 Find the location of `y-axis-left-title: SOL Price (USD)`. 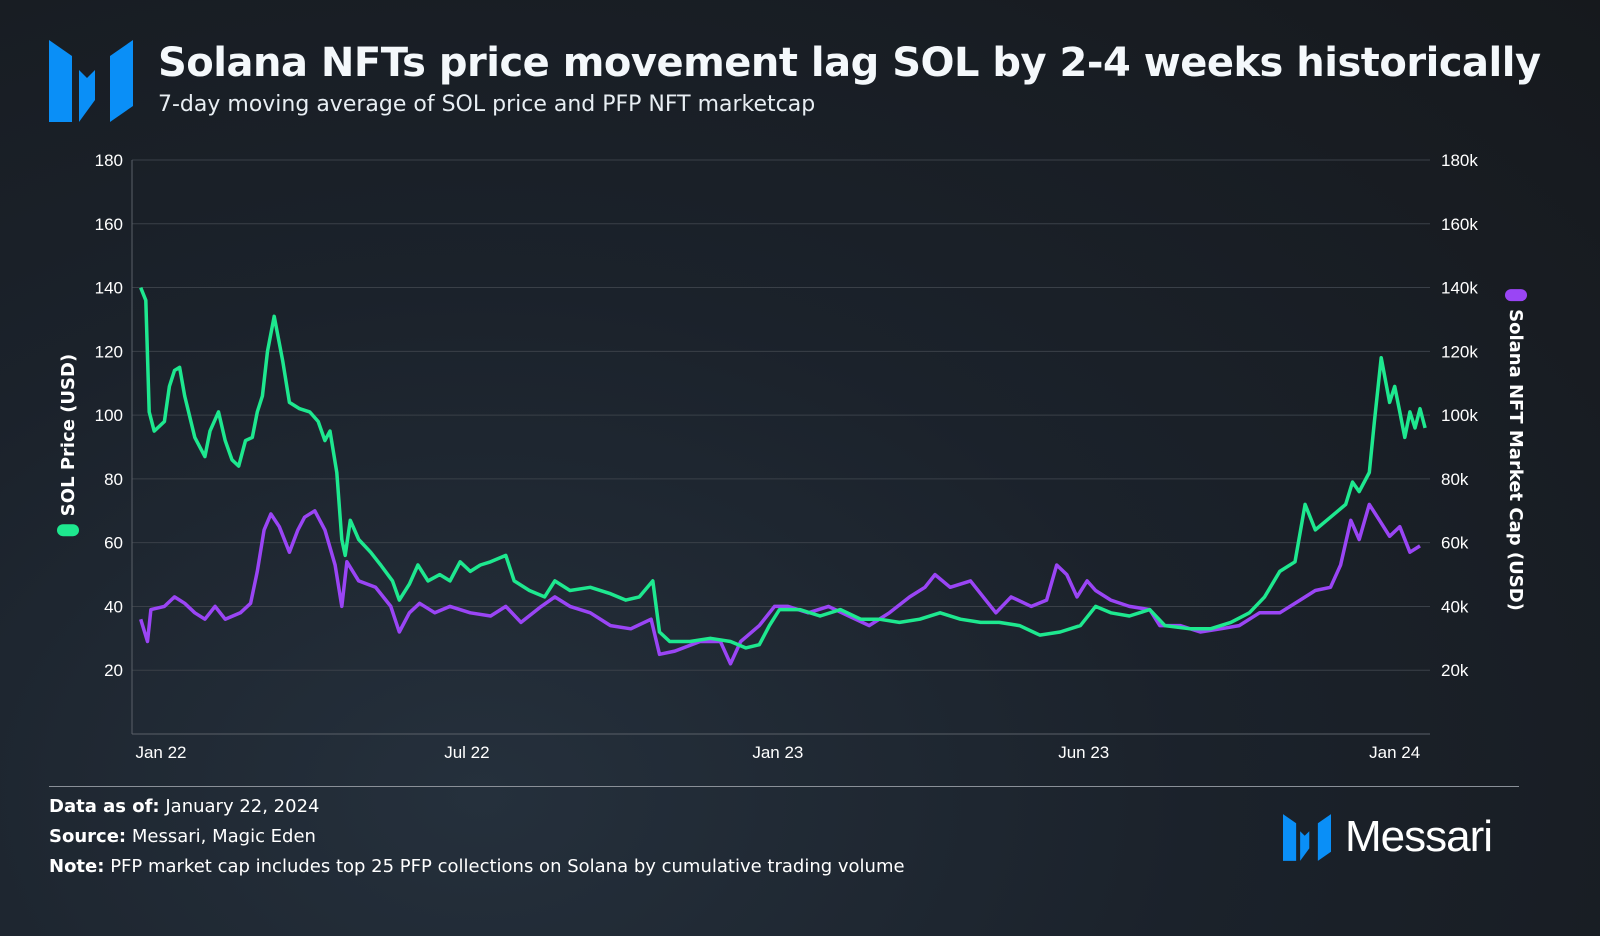

y-axis-left-title: SOL Price (USD) is located at coordinates (68, 445).